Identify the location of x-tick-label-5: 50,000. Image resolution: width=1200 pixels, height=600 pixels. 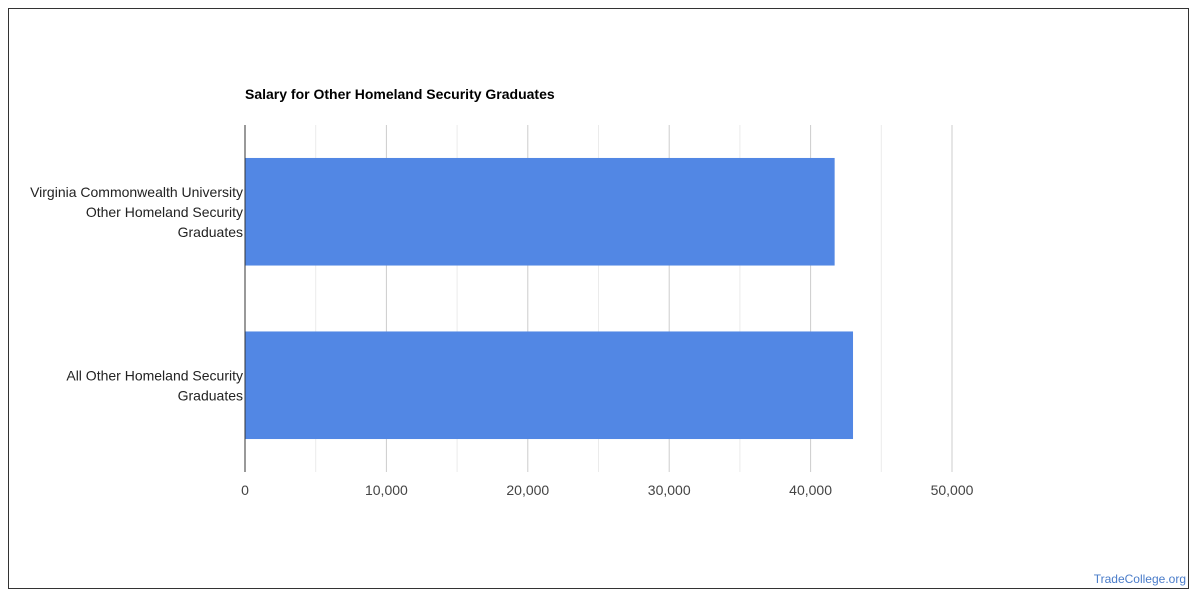
(952, 490).